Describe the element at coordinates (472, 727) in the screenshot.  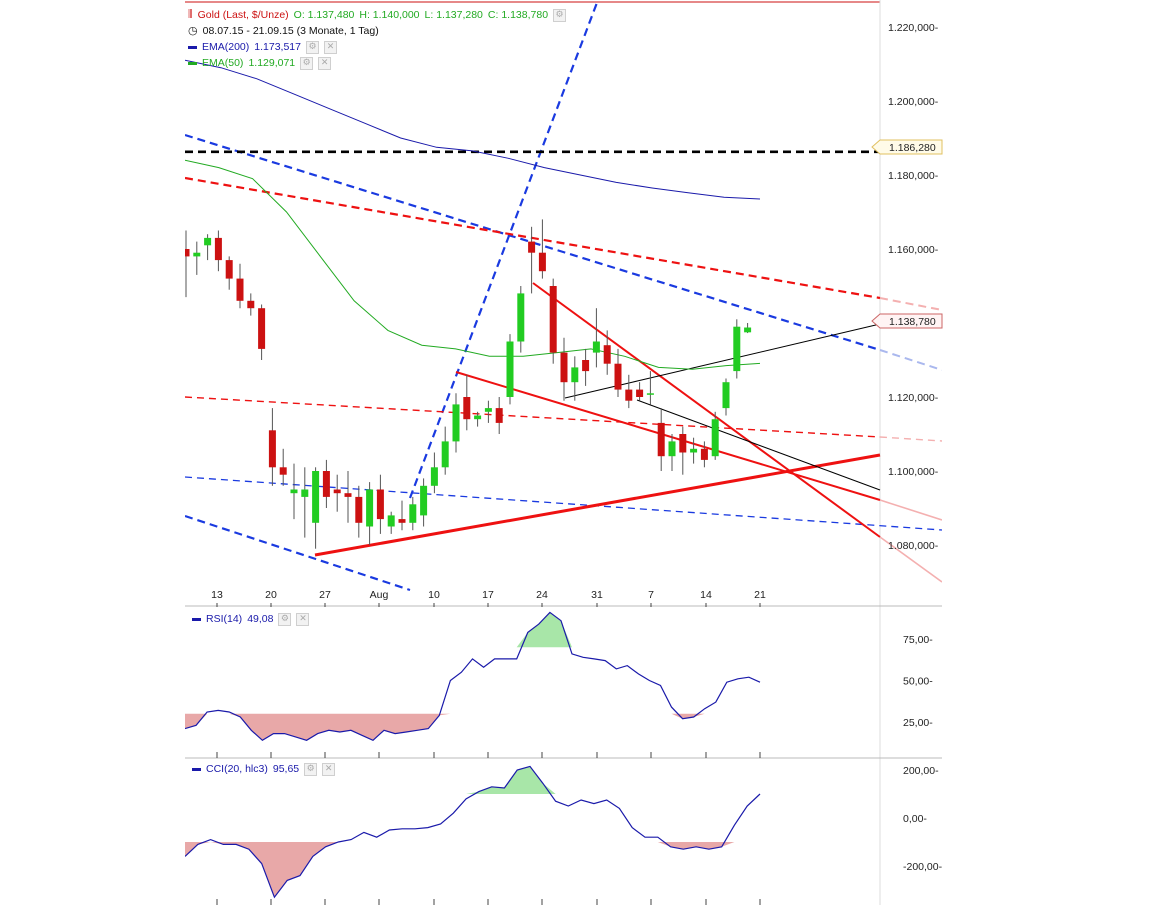
I see `rsi-oversold-fill` at that location.